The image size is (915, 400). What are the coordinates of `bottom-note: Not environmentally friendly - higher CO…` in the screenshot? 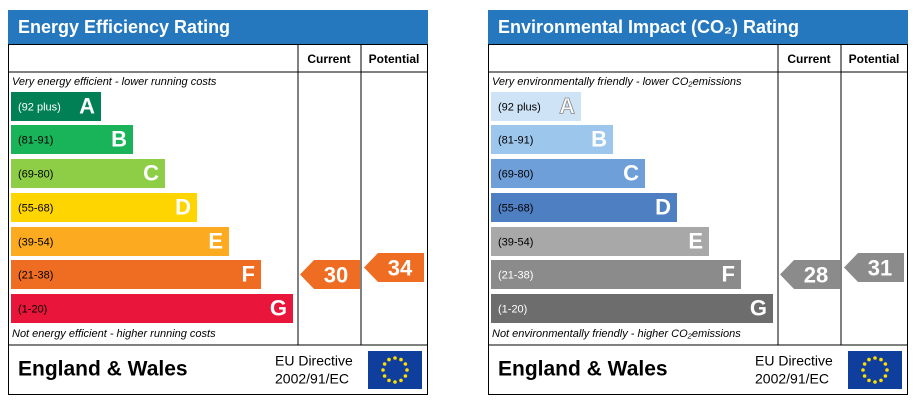 It's located at (616, 334).